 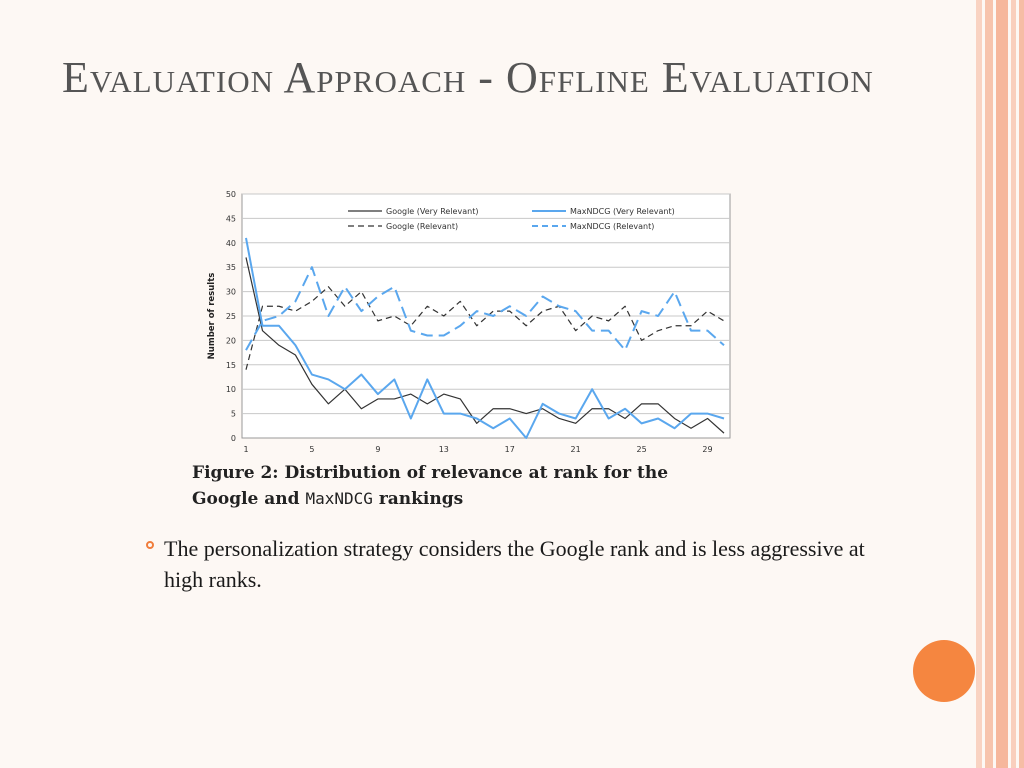 What do you see at coordinates (231, 194) in the screenshot?
I see `y-tick-label: 50` at bounding box center [231, 194].